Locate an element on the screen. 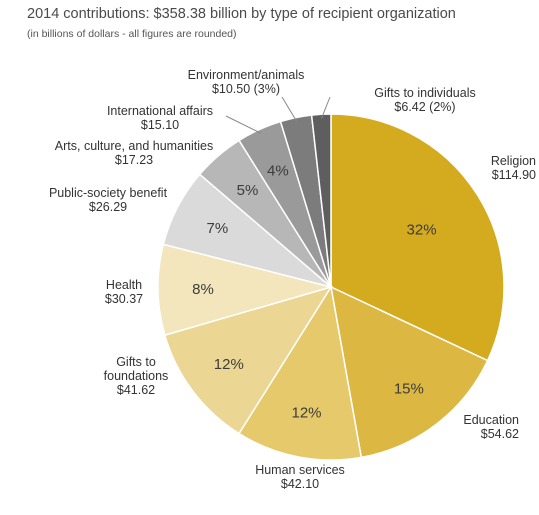  slice-category-label: Gifts to individuals $6.42 (2%) is located at coordinates (424, 100).